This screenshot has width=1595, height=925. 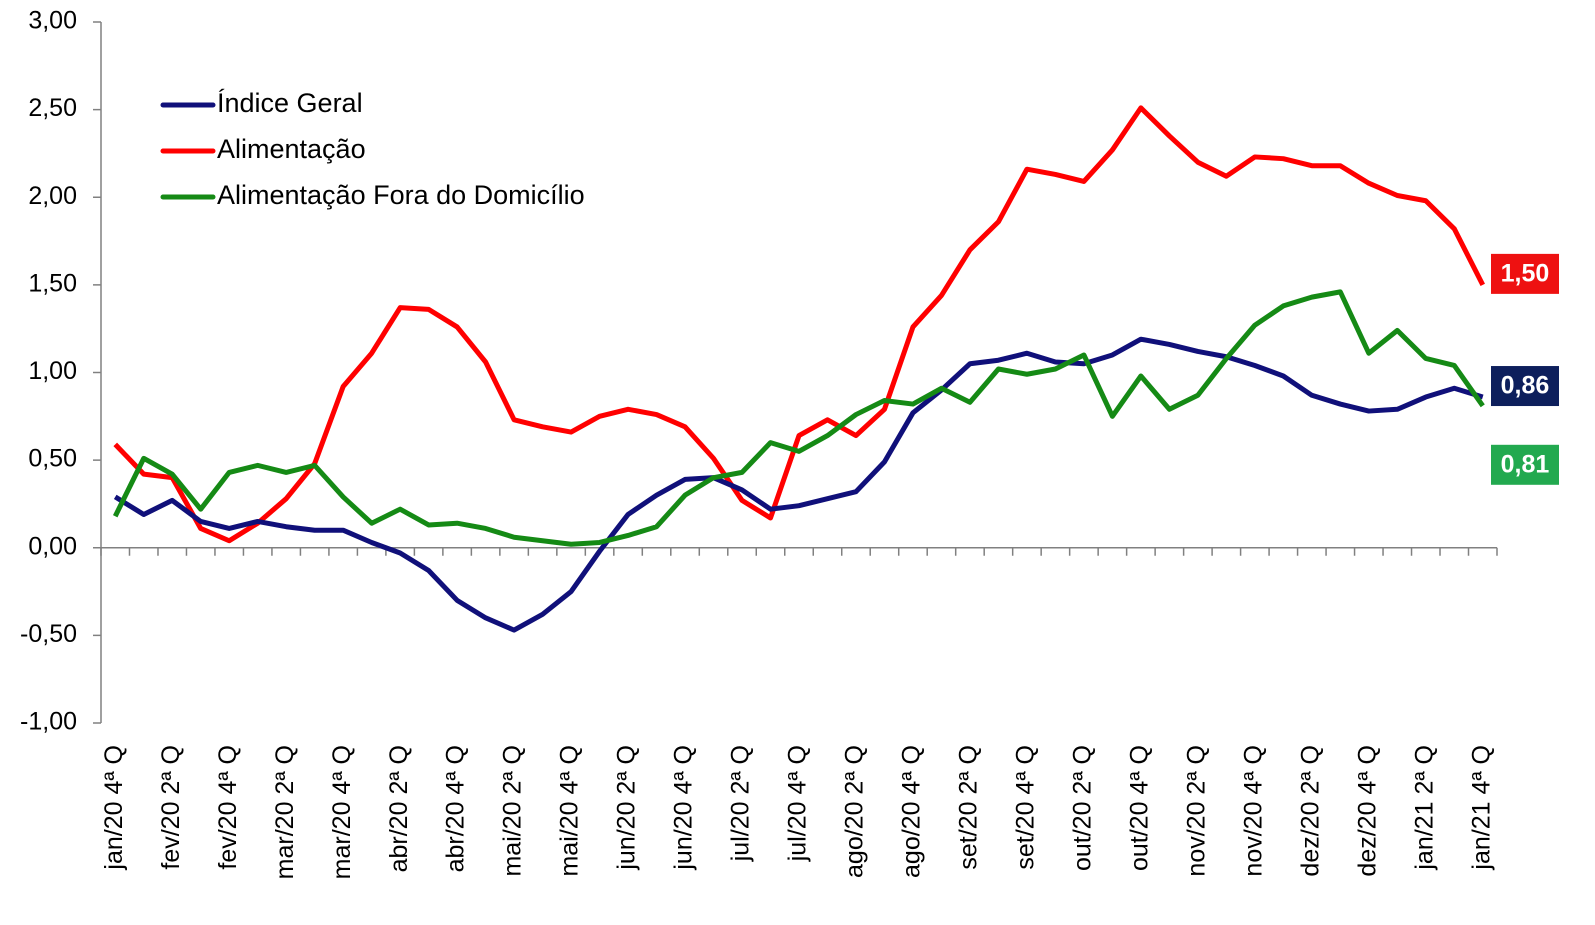 I want to click on x-tick-label: ago/20 2ª Q, so click(x=855, y=811).